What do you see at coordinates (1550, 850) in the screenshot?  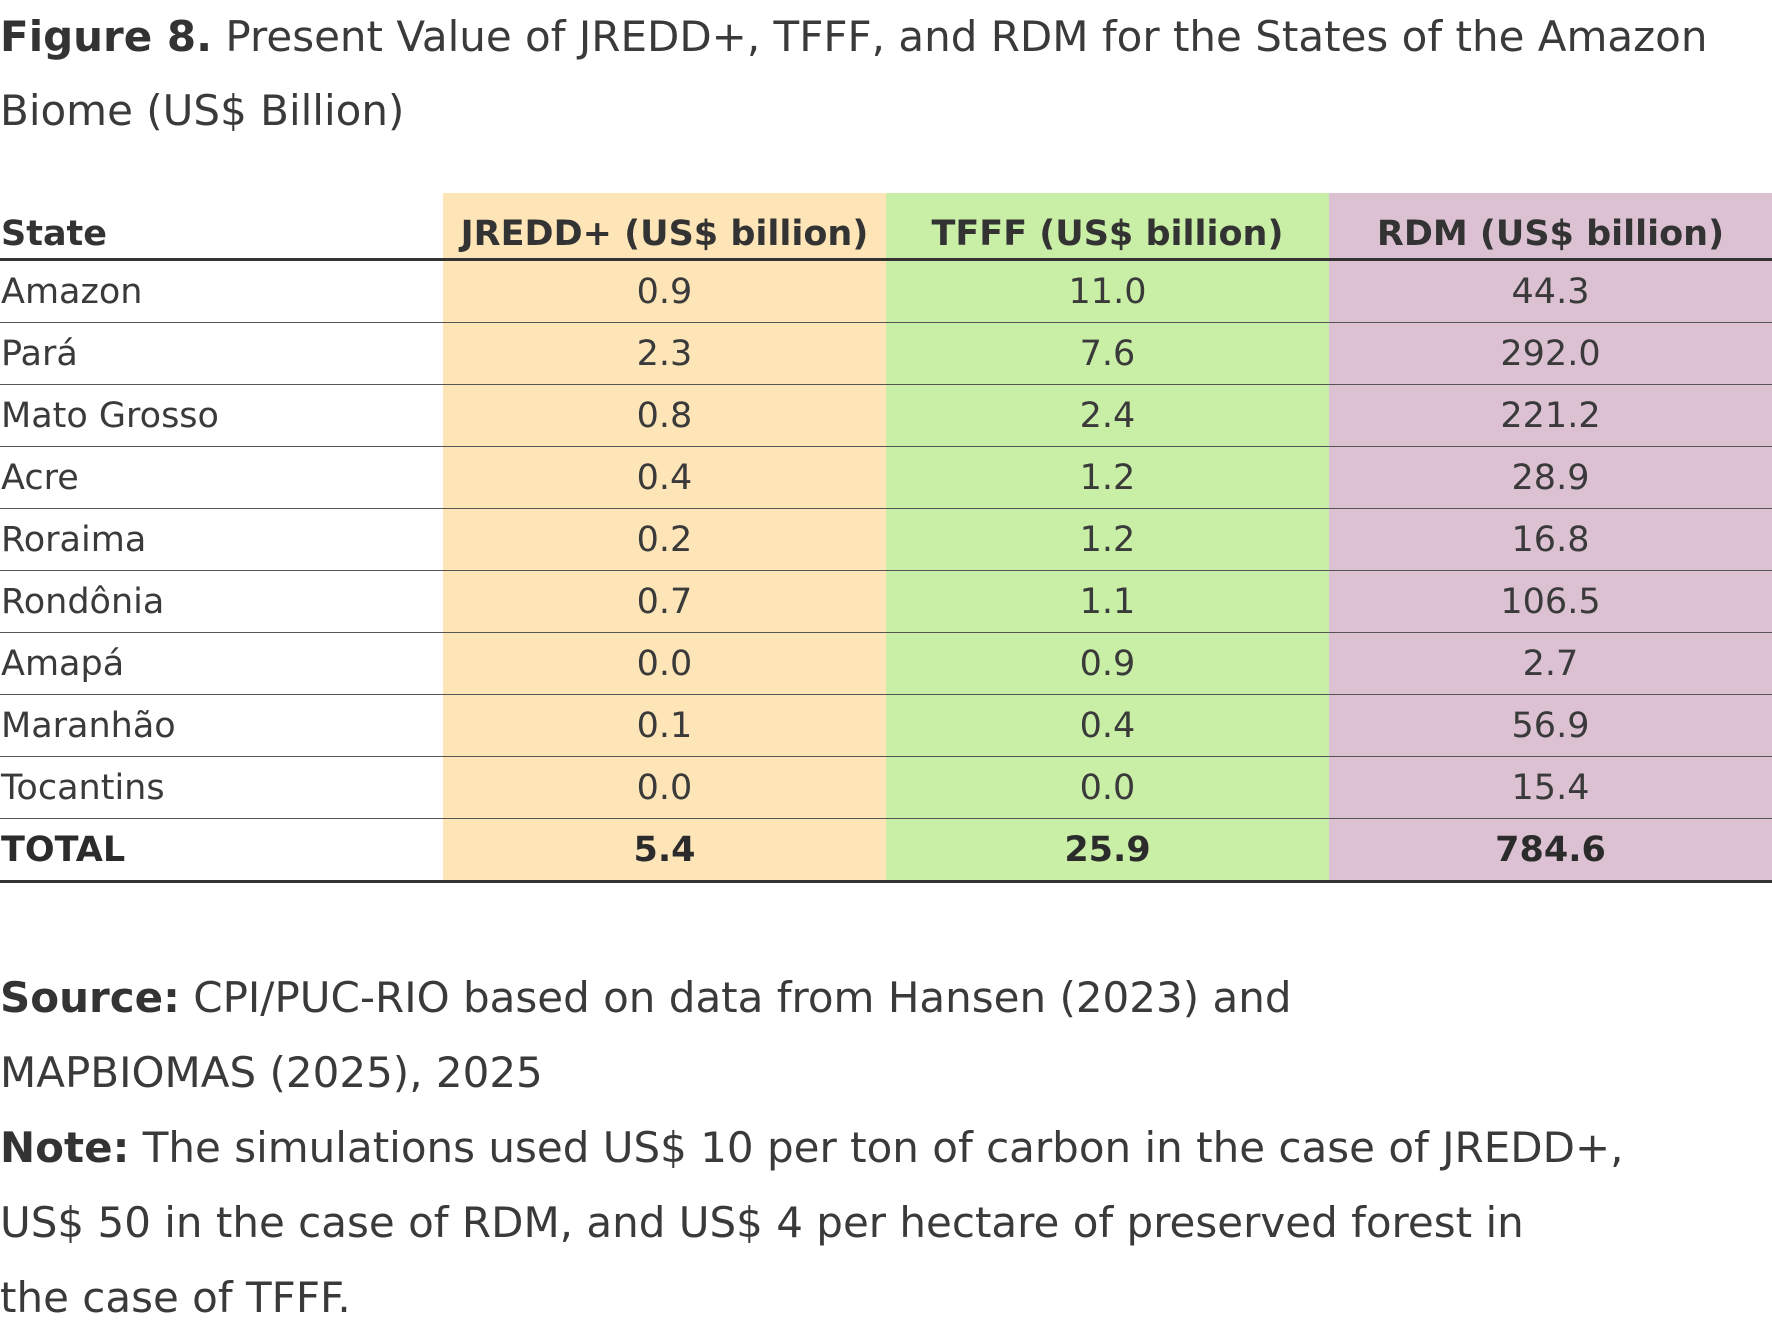 I see `total-rdm: 784.6` at bounding box center [1550, 850].